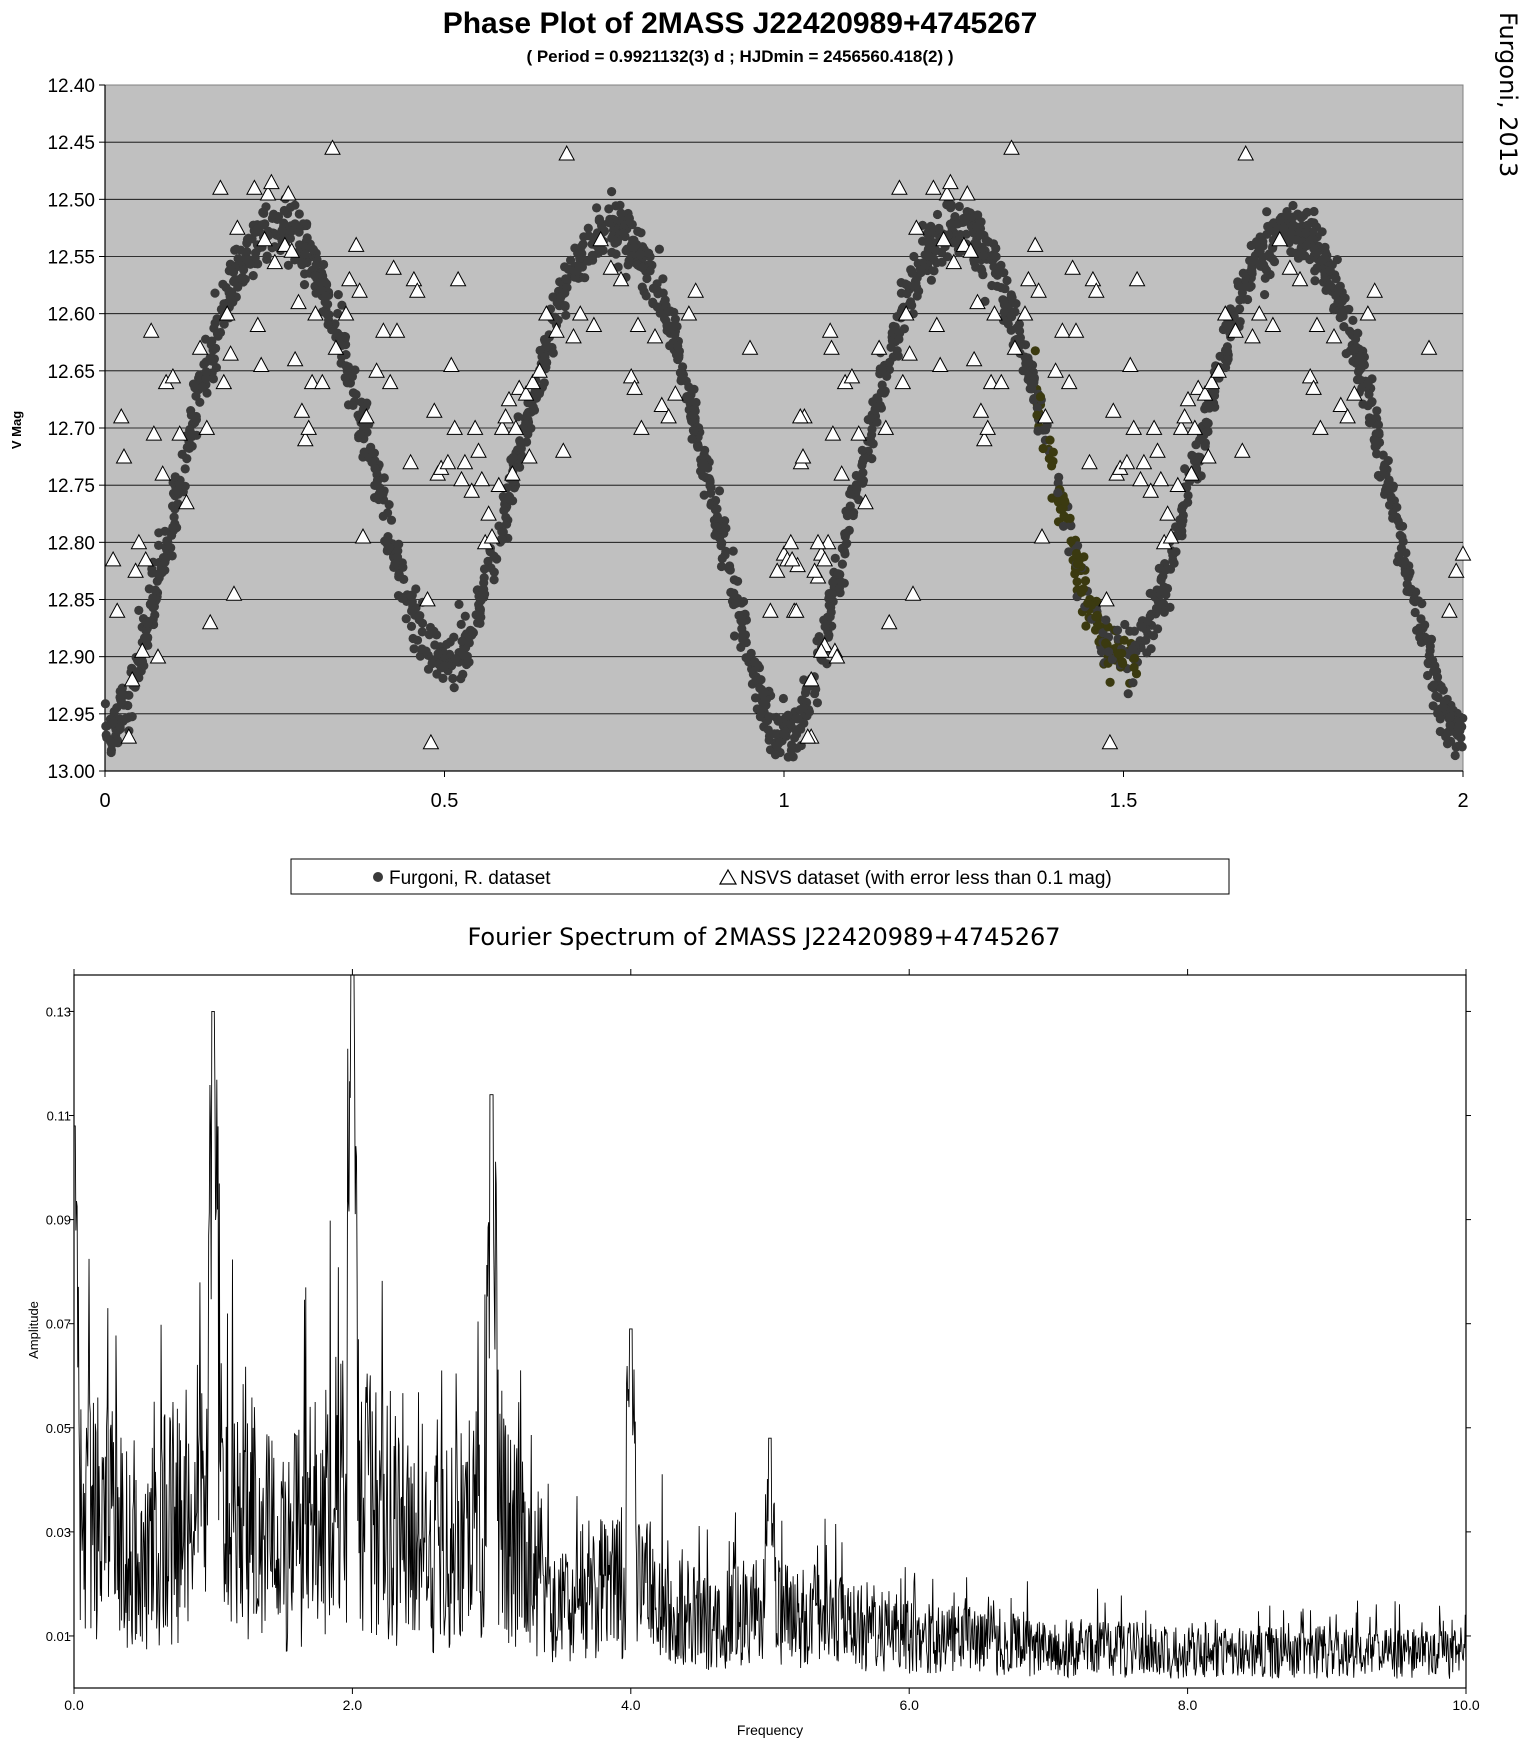 This screenshot has width=1531, height=1758. Describe the element at coordinates (71, 715) in the screenshot. I see `phase-y-tick-label: 12.95` at that location.